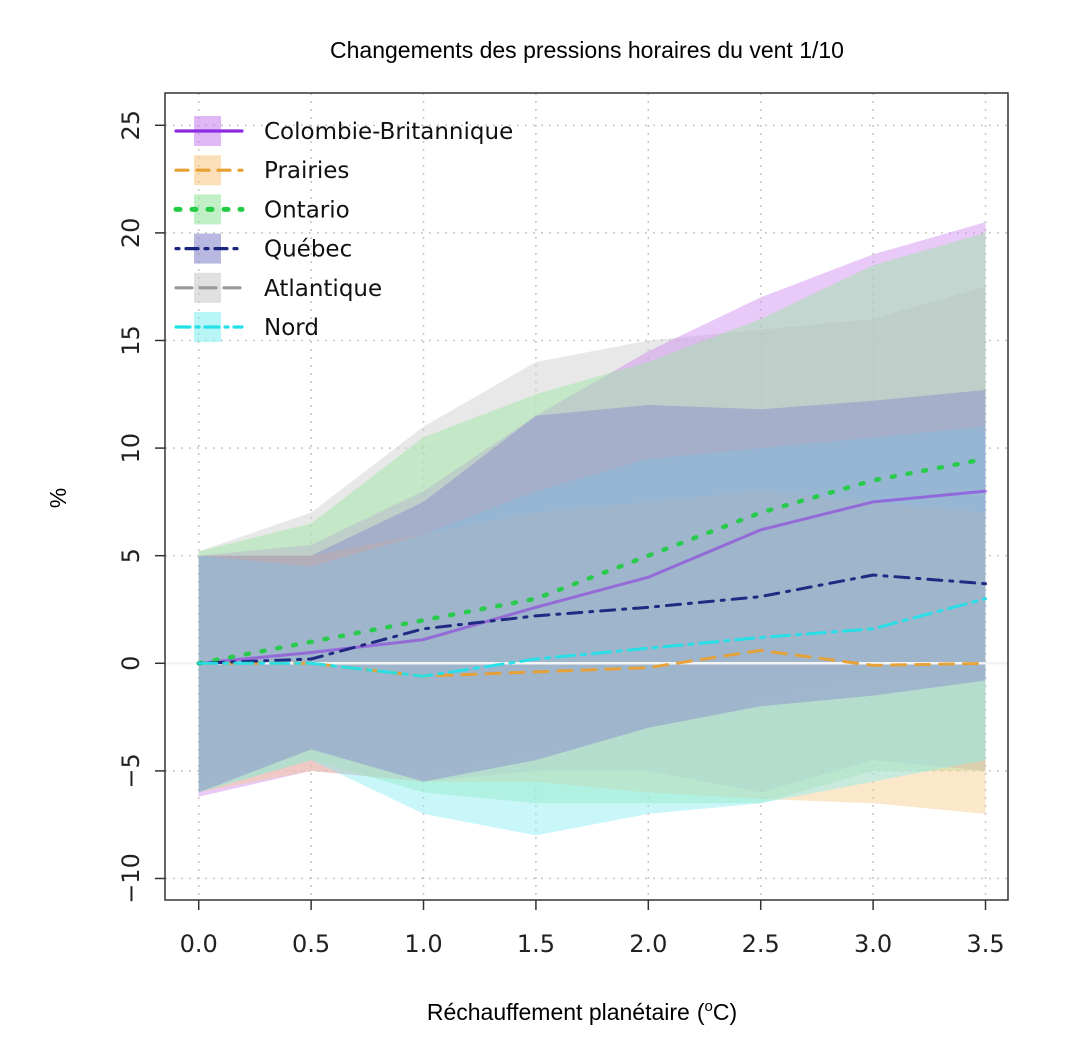 The image size is (1075, 1058). What do you see at coordinates (592, 663) in the screenshot?
I see `series-line-prairies` at bounding box center [592, 663].